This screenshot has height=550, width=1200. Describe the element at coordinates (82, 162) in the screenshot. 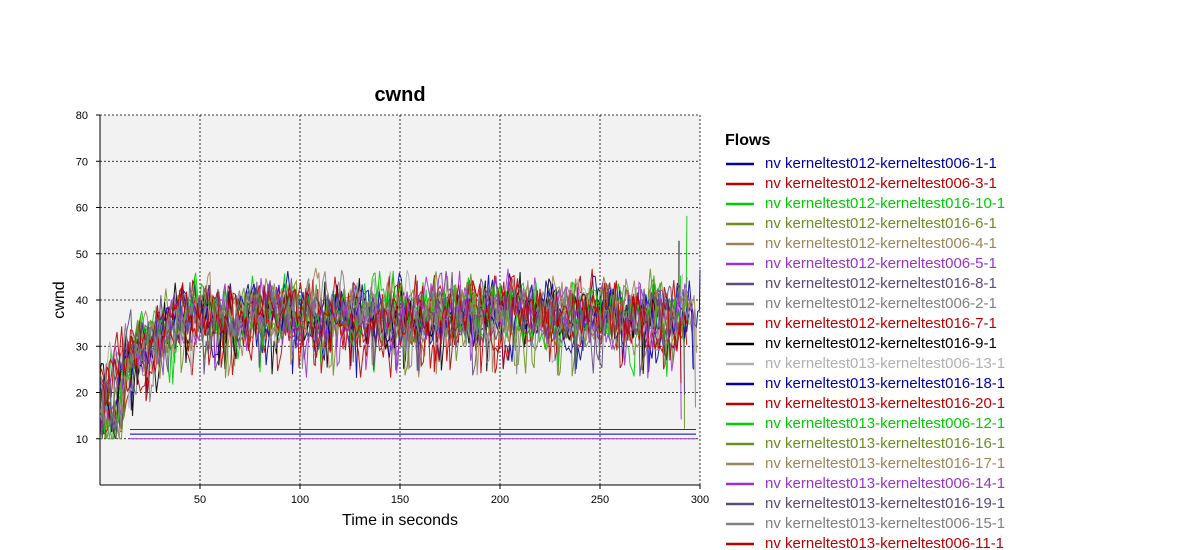

I see `y-tick-label: 70` at that location.